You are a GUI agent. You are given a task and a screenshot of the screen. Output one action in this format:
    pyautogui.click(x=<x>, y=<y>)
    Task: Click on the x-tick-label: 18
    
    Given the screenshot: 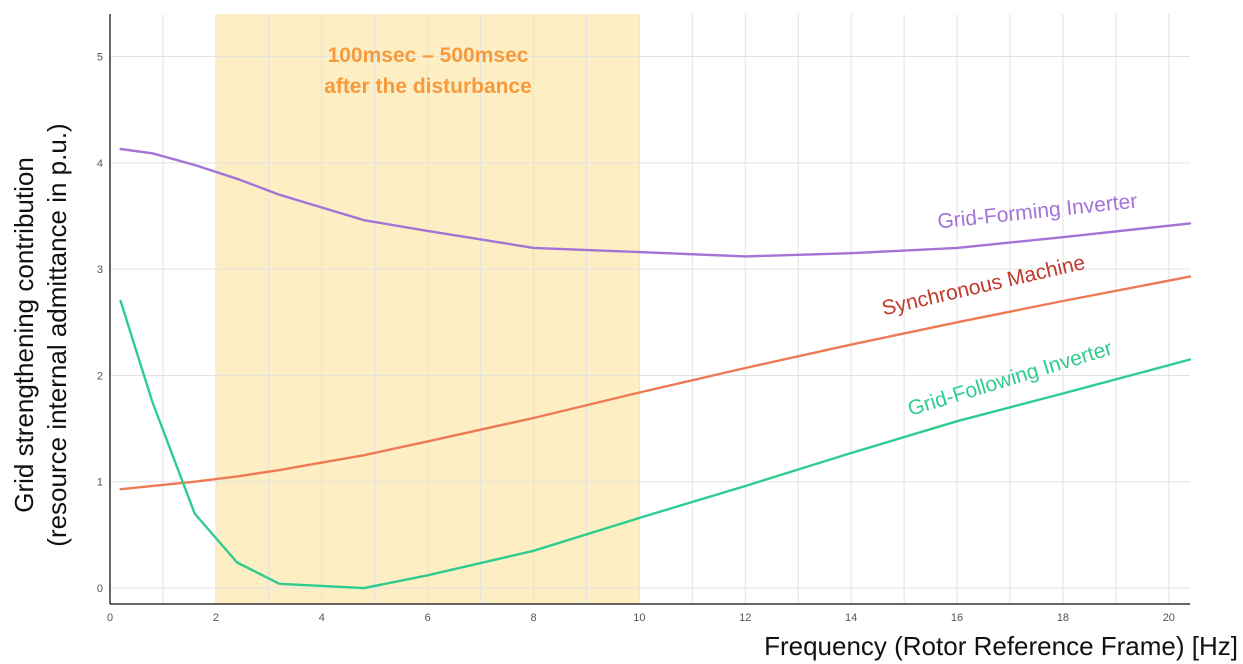 What is the action you would take?
    pyautogui.click(x=1063, y=618)
    